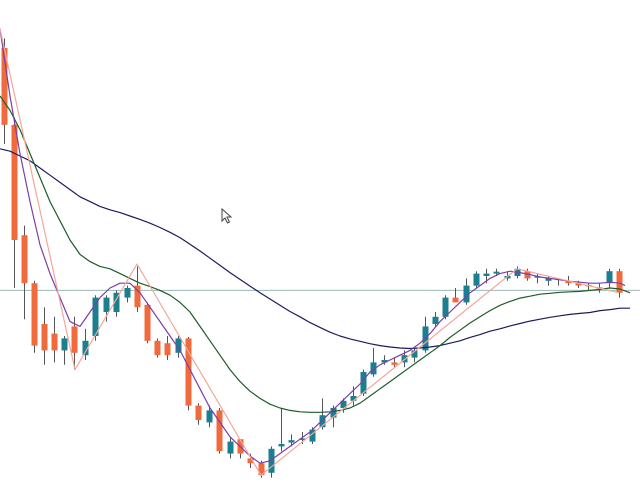  I want to click on mouse-cursor-icon, so click(227, 216).